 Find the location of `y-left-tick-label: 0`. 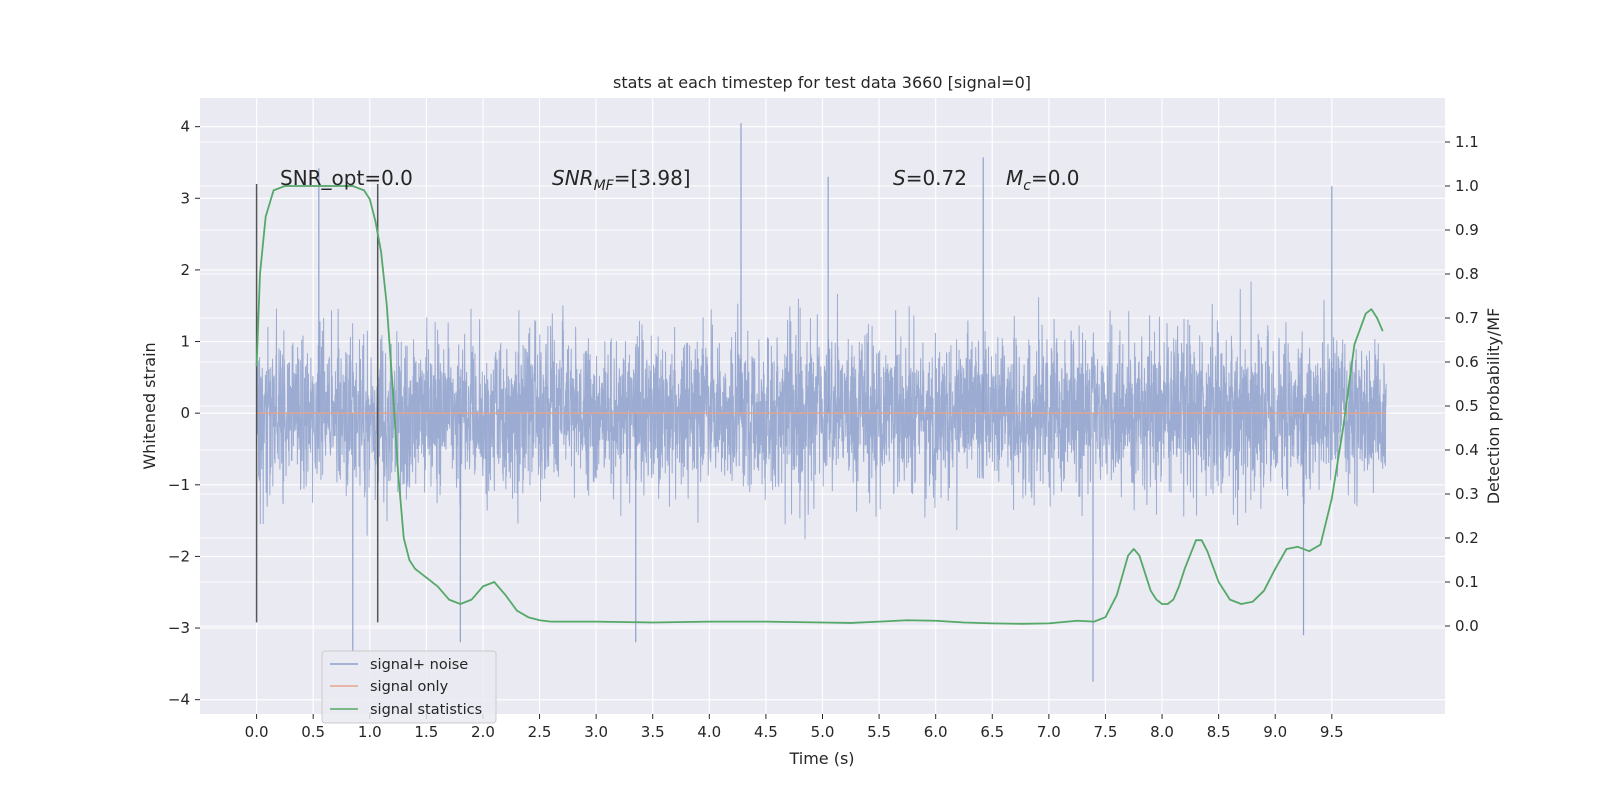

y-left-tick-label: 0 is located at coordinates (185, 413).